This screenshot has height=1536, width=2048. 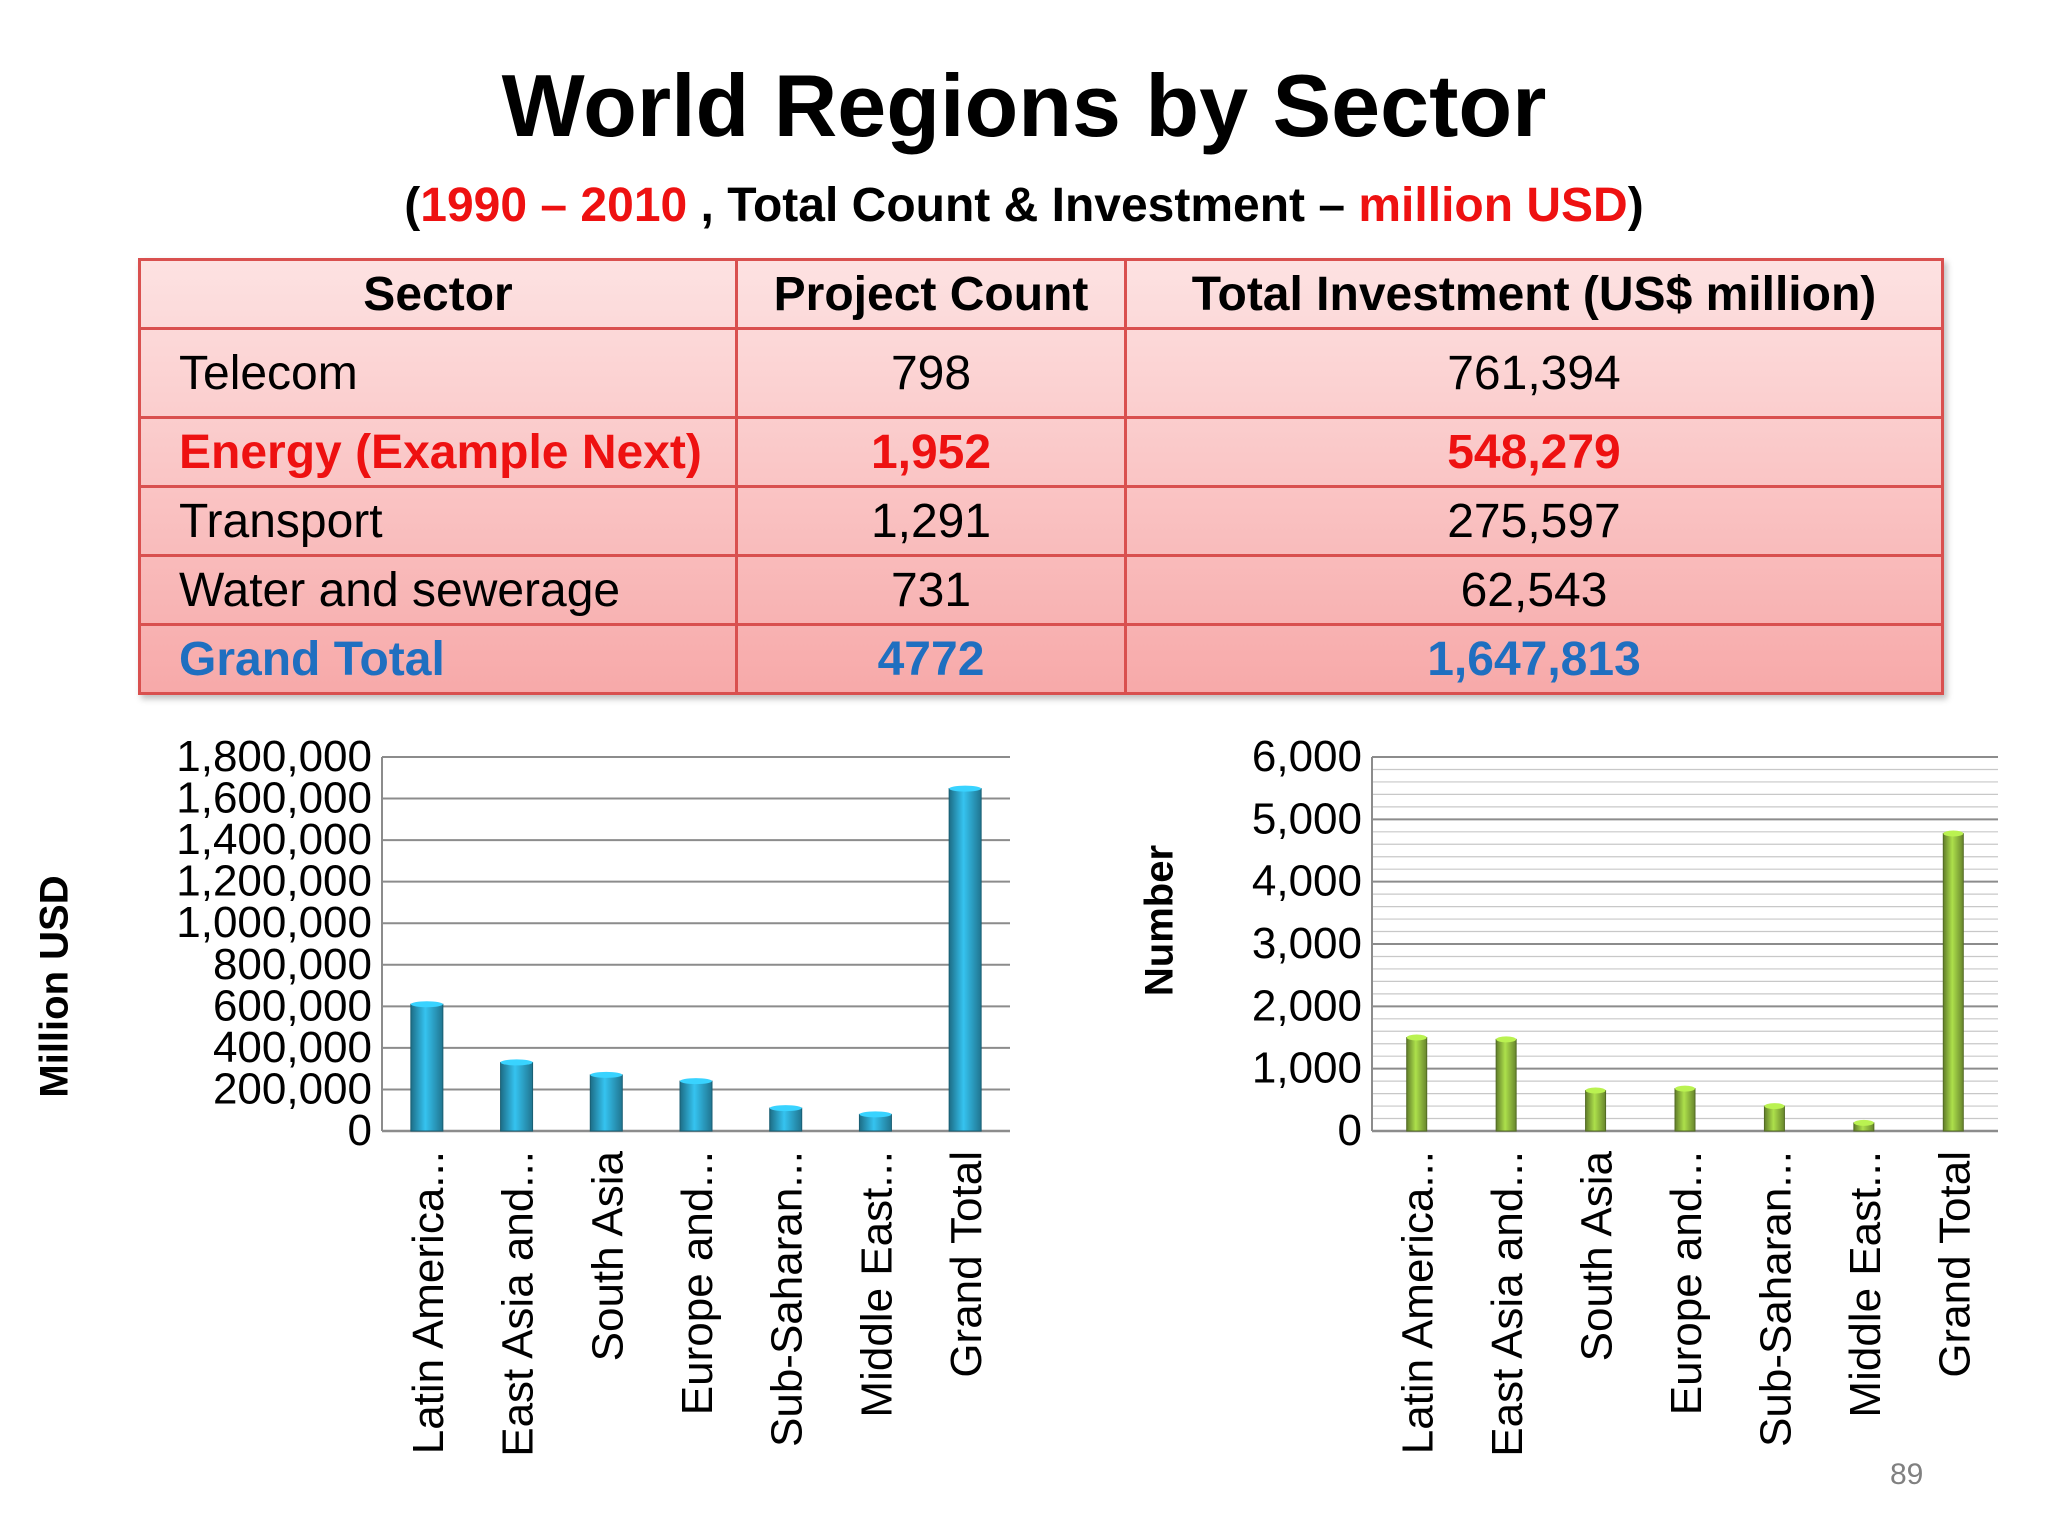 I want to click on y-tick-label: 1,600,000, so click(x=274, y=798).